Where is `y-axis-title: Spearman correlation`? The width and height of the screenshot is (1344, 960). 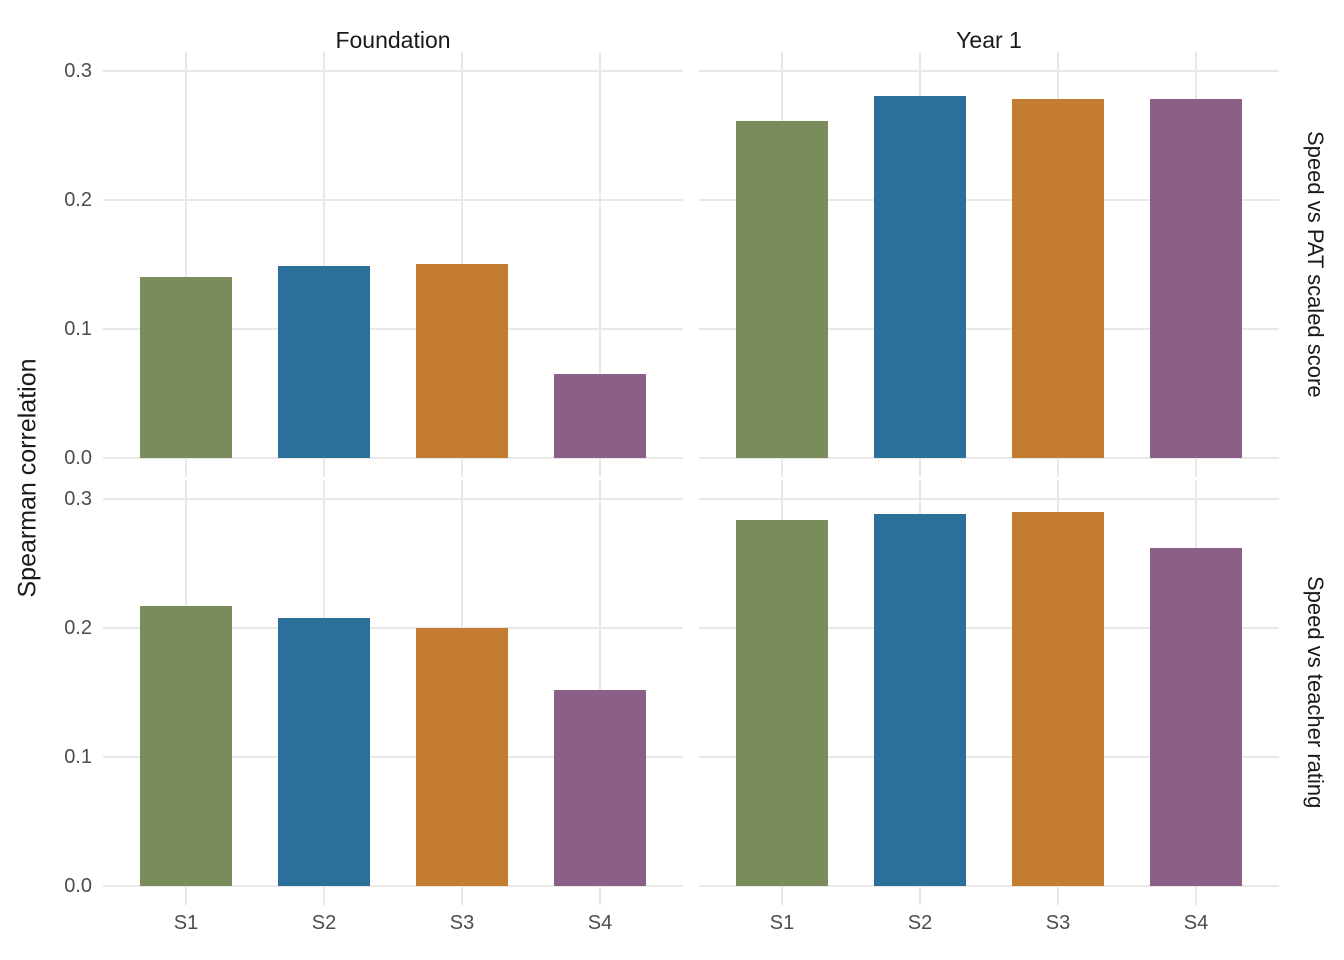 y-axis-title: Spearman correlation is located at coordinates (27, 478).